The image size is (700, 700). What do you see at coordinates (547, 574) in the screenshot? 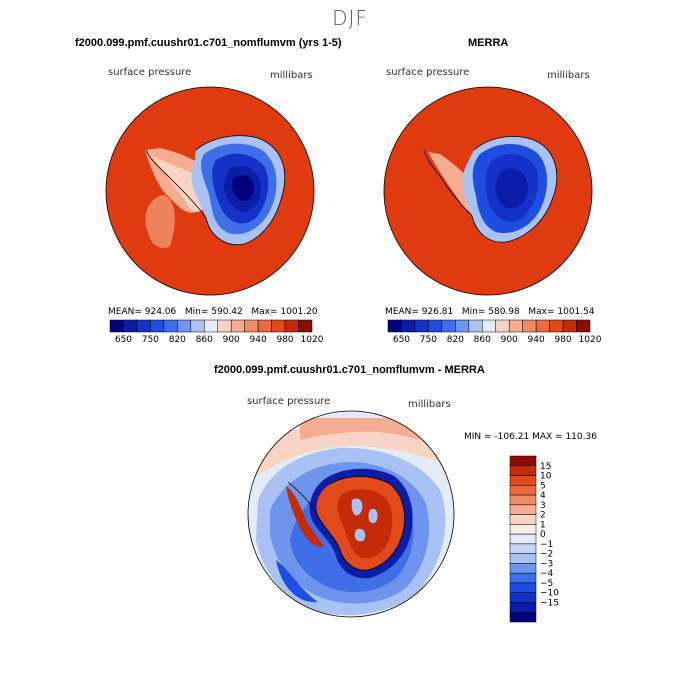
I see `colorbar-3-tick-label: −4` at bounding box center [547, 574].